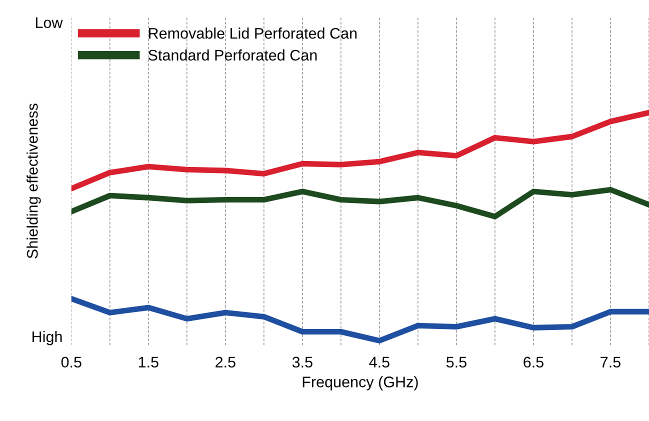 The width and height of the screenshot is (649, 421). I want to click on legend-label: Standard Perforated Can, so click(232, 55).